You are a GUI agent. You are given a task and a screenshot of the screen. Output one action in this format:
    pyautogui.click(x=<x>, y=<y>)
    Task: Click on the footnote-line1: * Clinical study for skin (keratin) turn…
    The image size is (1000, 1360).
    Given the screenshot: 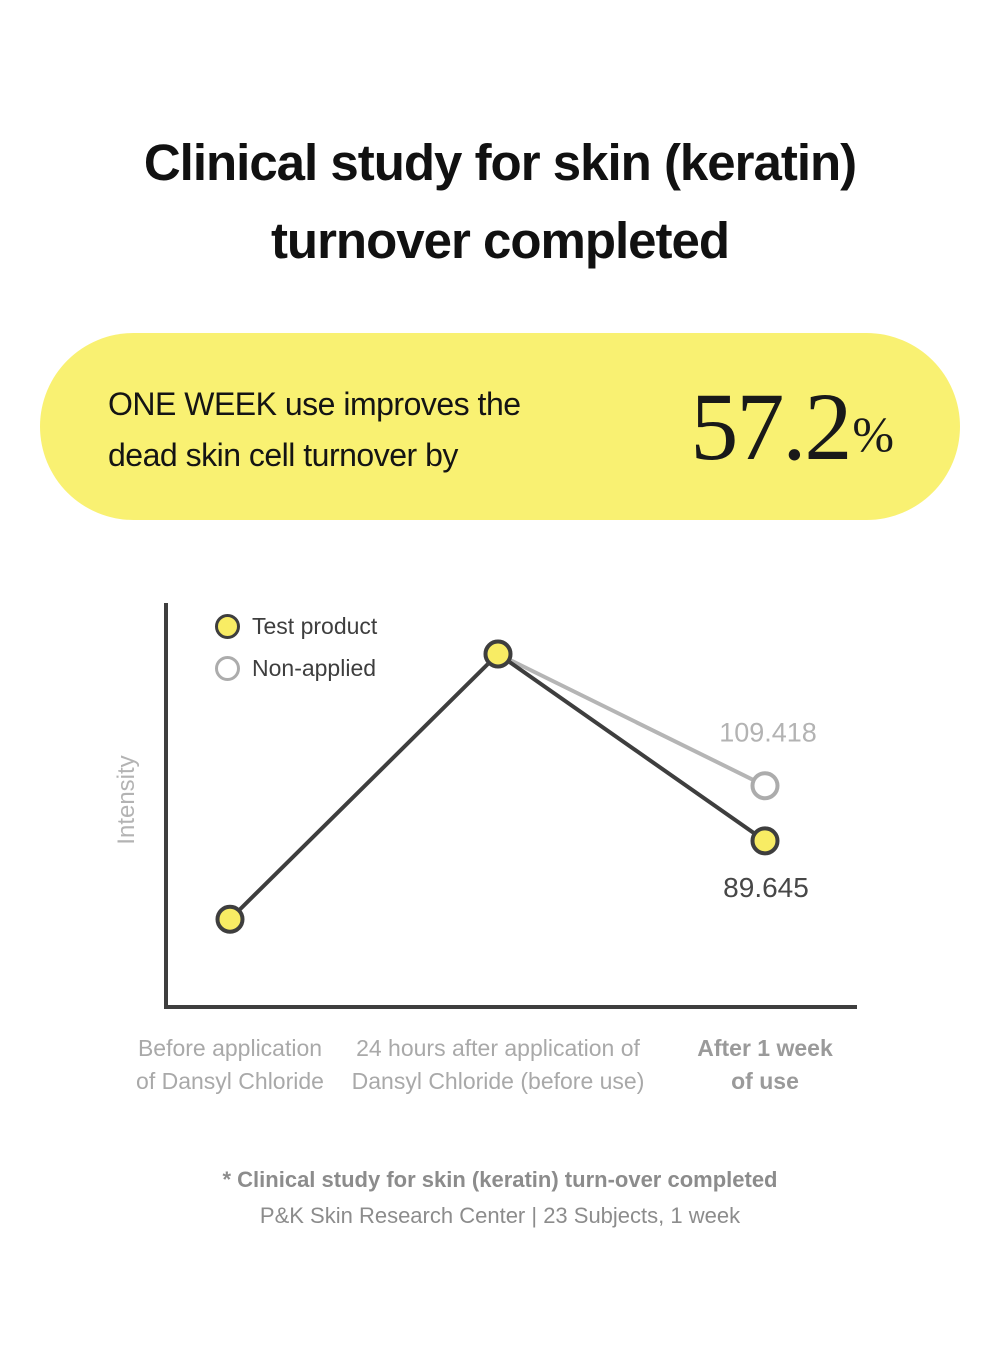 What is the action you would take?
    pyautogui.click(x=500, y=1179)
    